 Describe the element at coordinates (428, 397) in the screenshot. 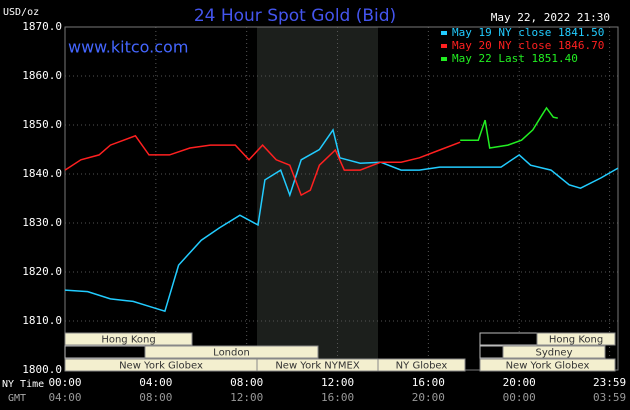

I see `x2-tick-label: 20:00` at that location.